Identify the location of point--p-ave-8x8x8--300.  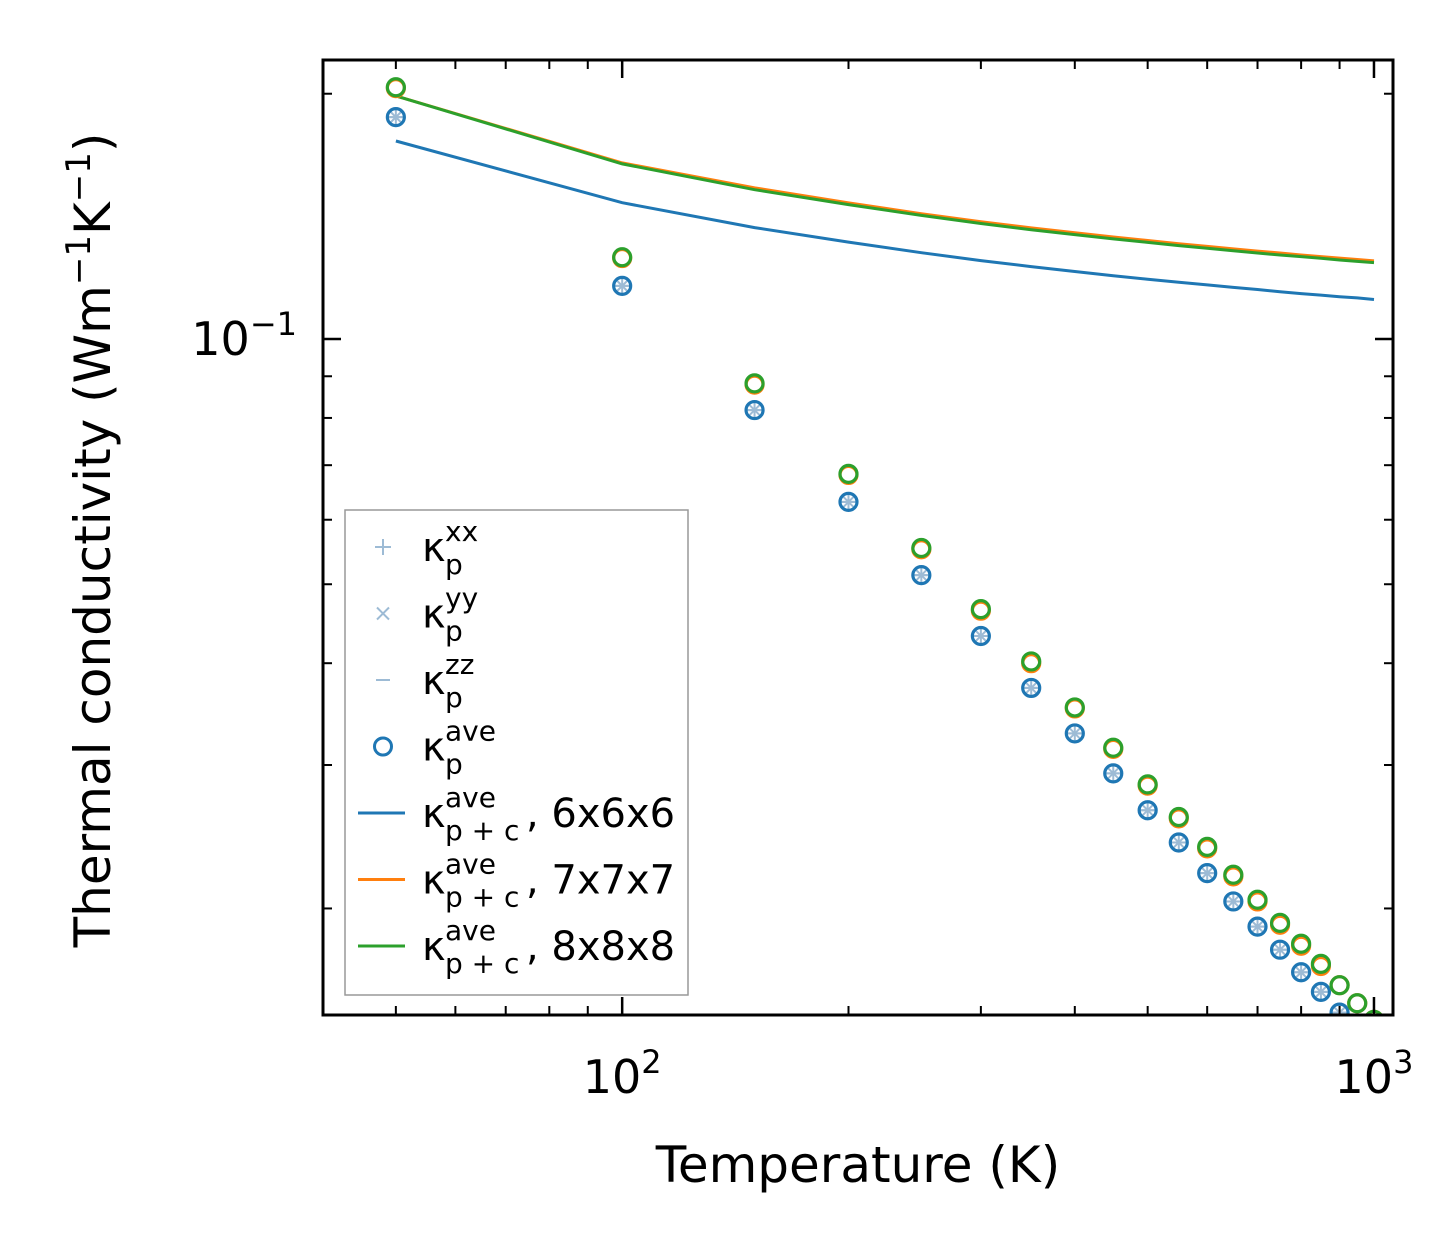
(980, 609).